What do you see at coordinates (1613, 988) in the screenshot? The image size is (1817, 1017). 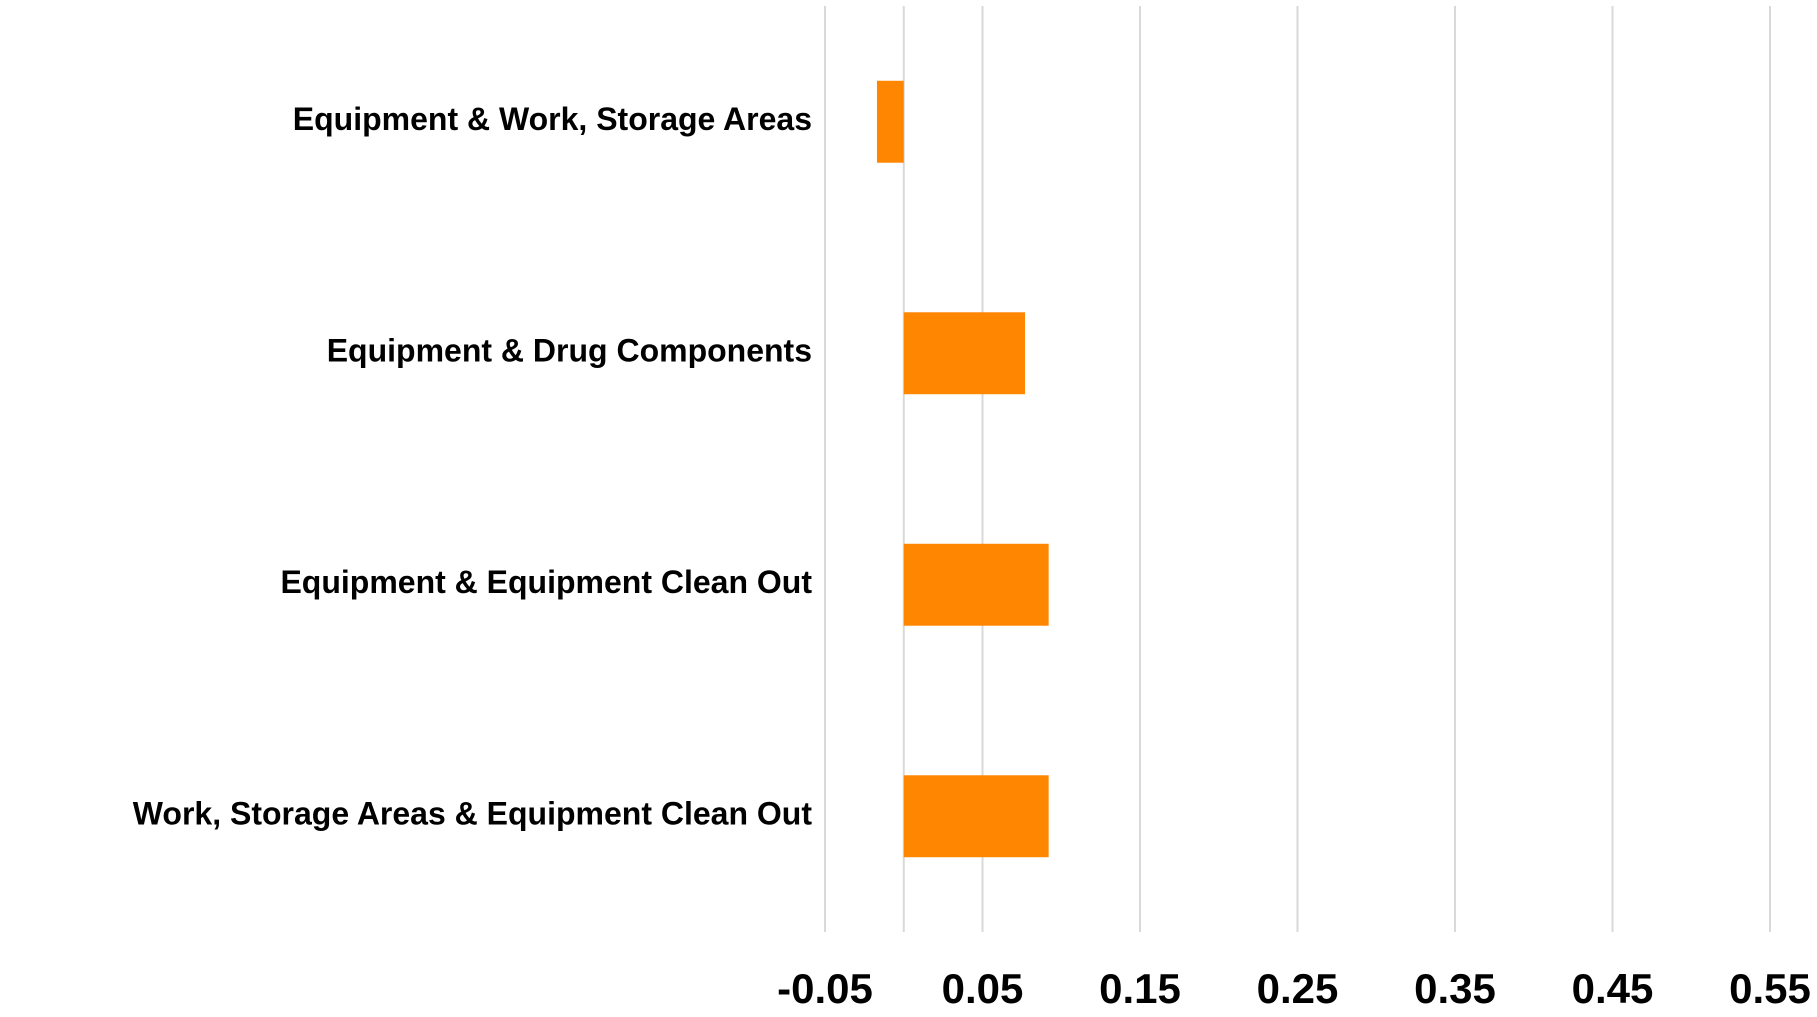 I see `x-tick-label: 0.45` at bounding box center [1613, 988].